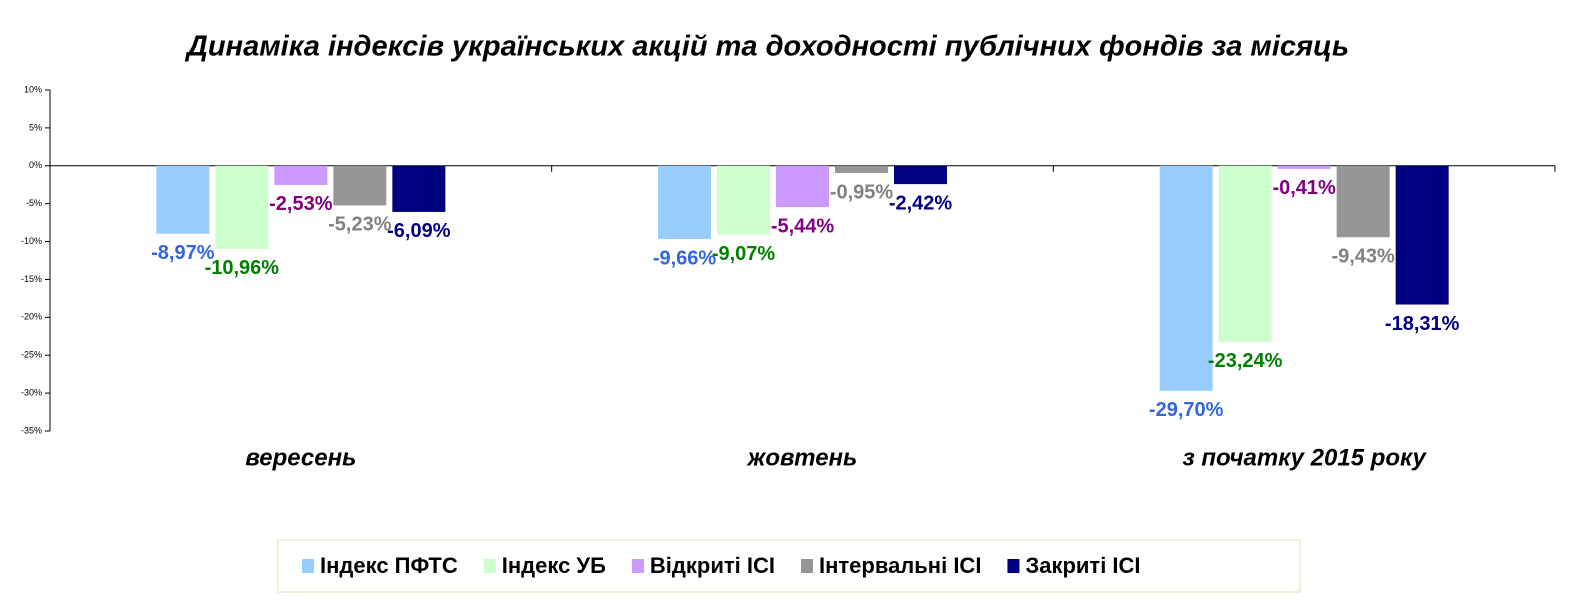 The image size is (1587, 604). Describe the element at coordinates (300, 457) in the screenshot. I see `x-tick-label: вересень` at that location.